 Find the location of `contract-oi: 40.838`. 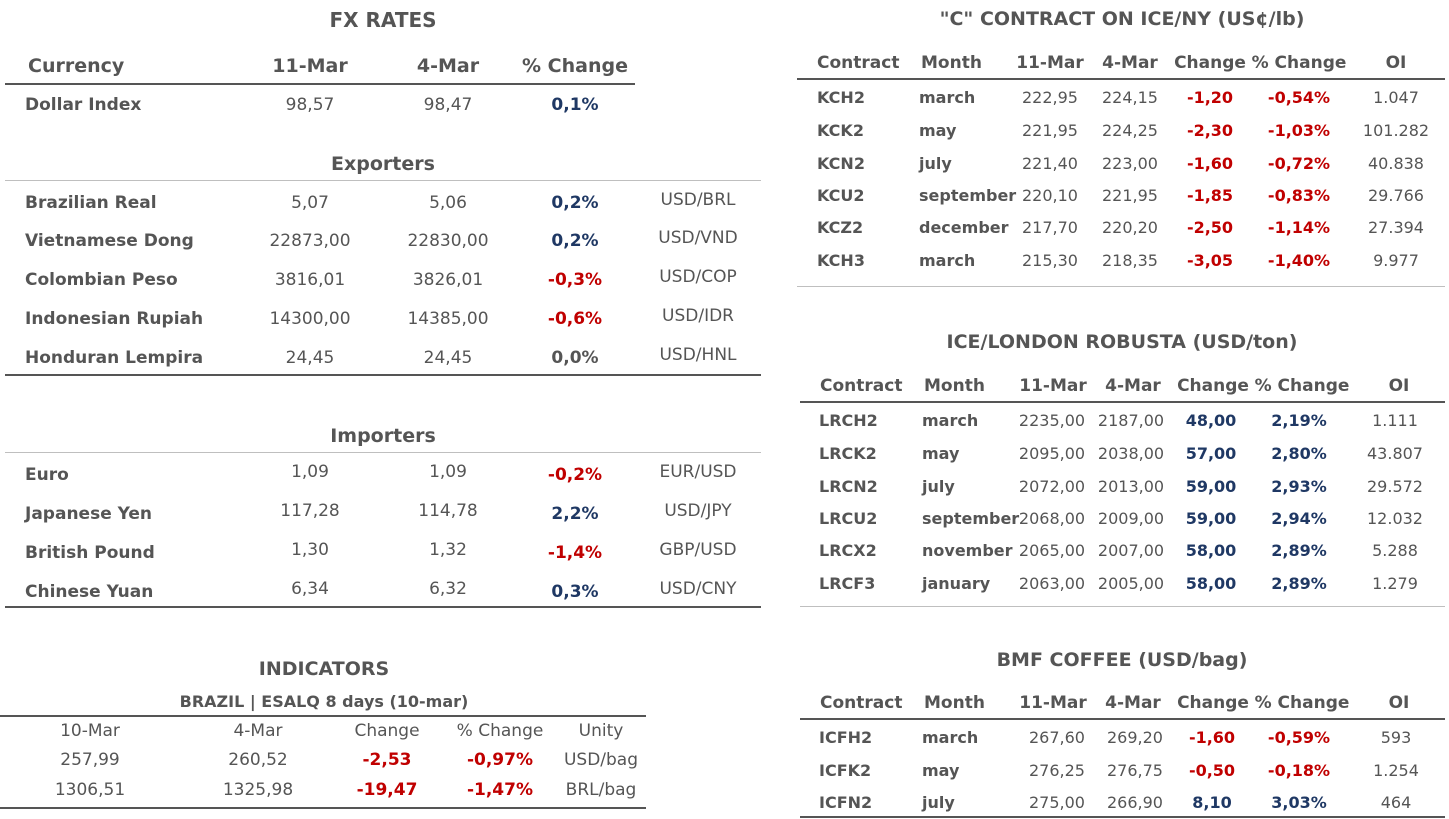

contract-oi: 40.838 is located at coordinates (1396, 163).